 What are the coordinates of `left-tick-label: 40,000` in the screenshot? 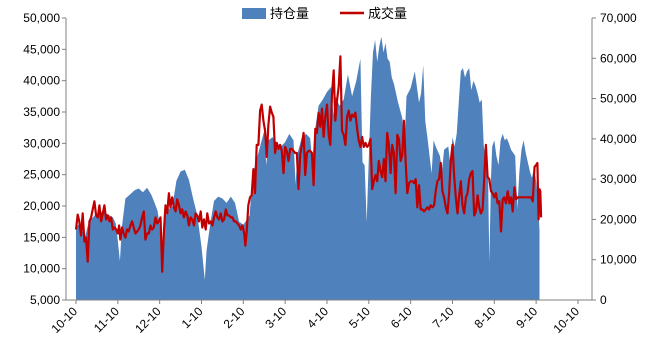 It's located at (41, 81).